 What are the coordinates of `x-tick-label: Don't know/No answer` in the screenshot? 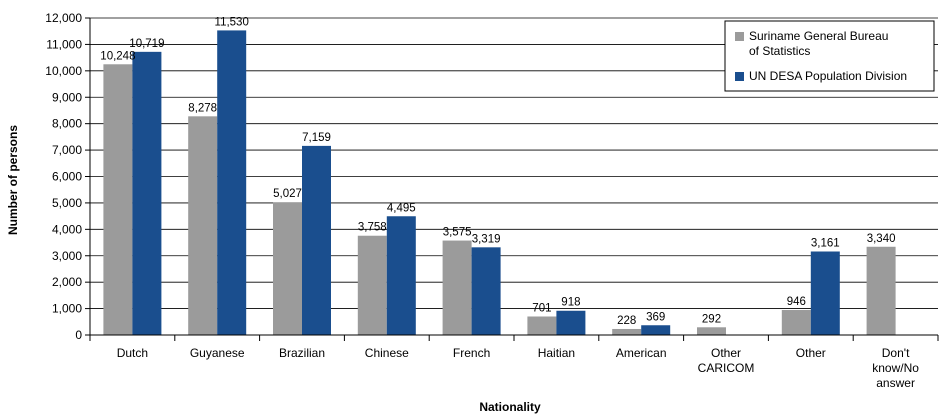 It's located at (895, 368).